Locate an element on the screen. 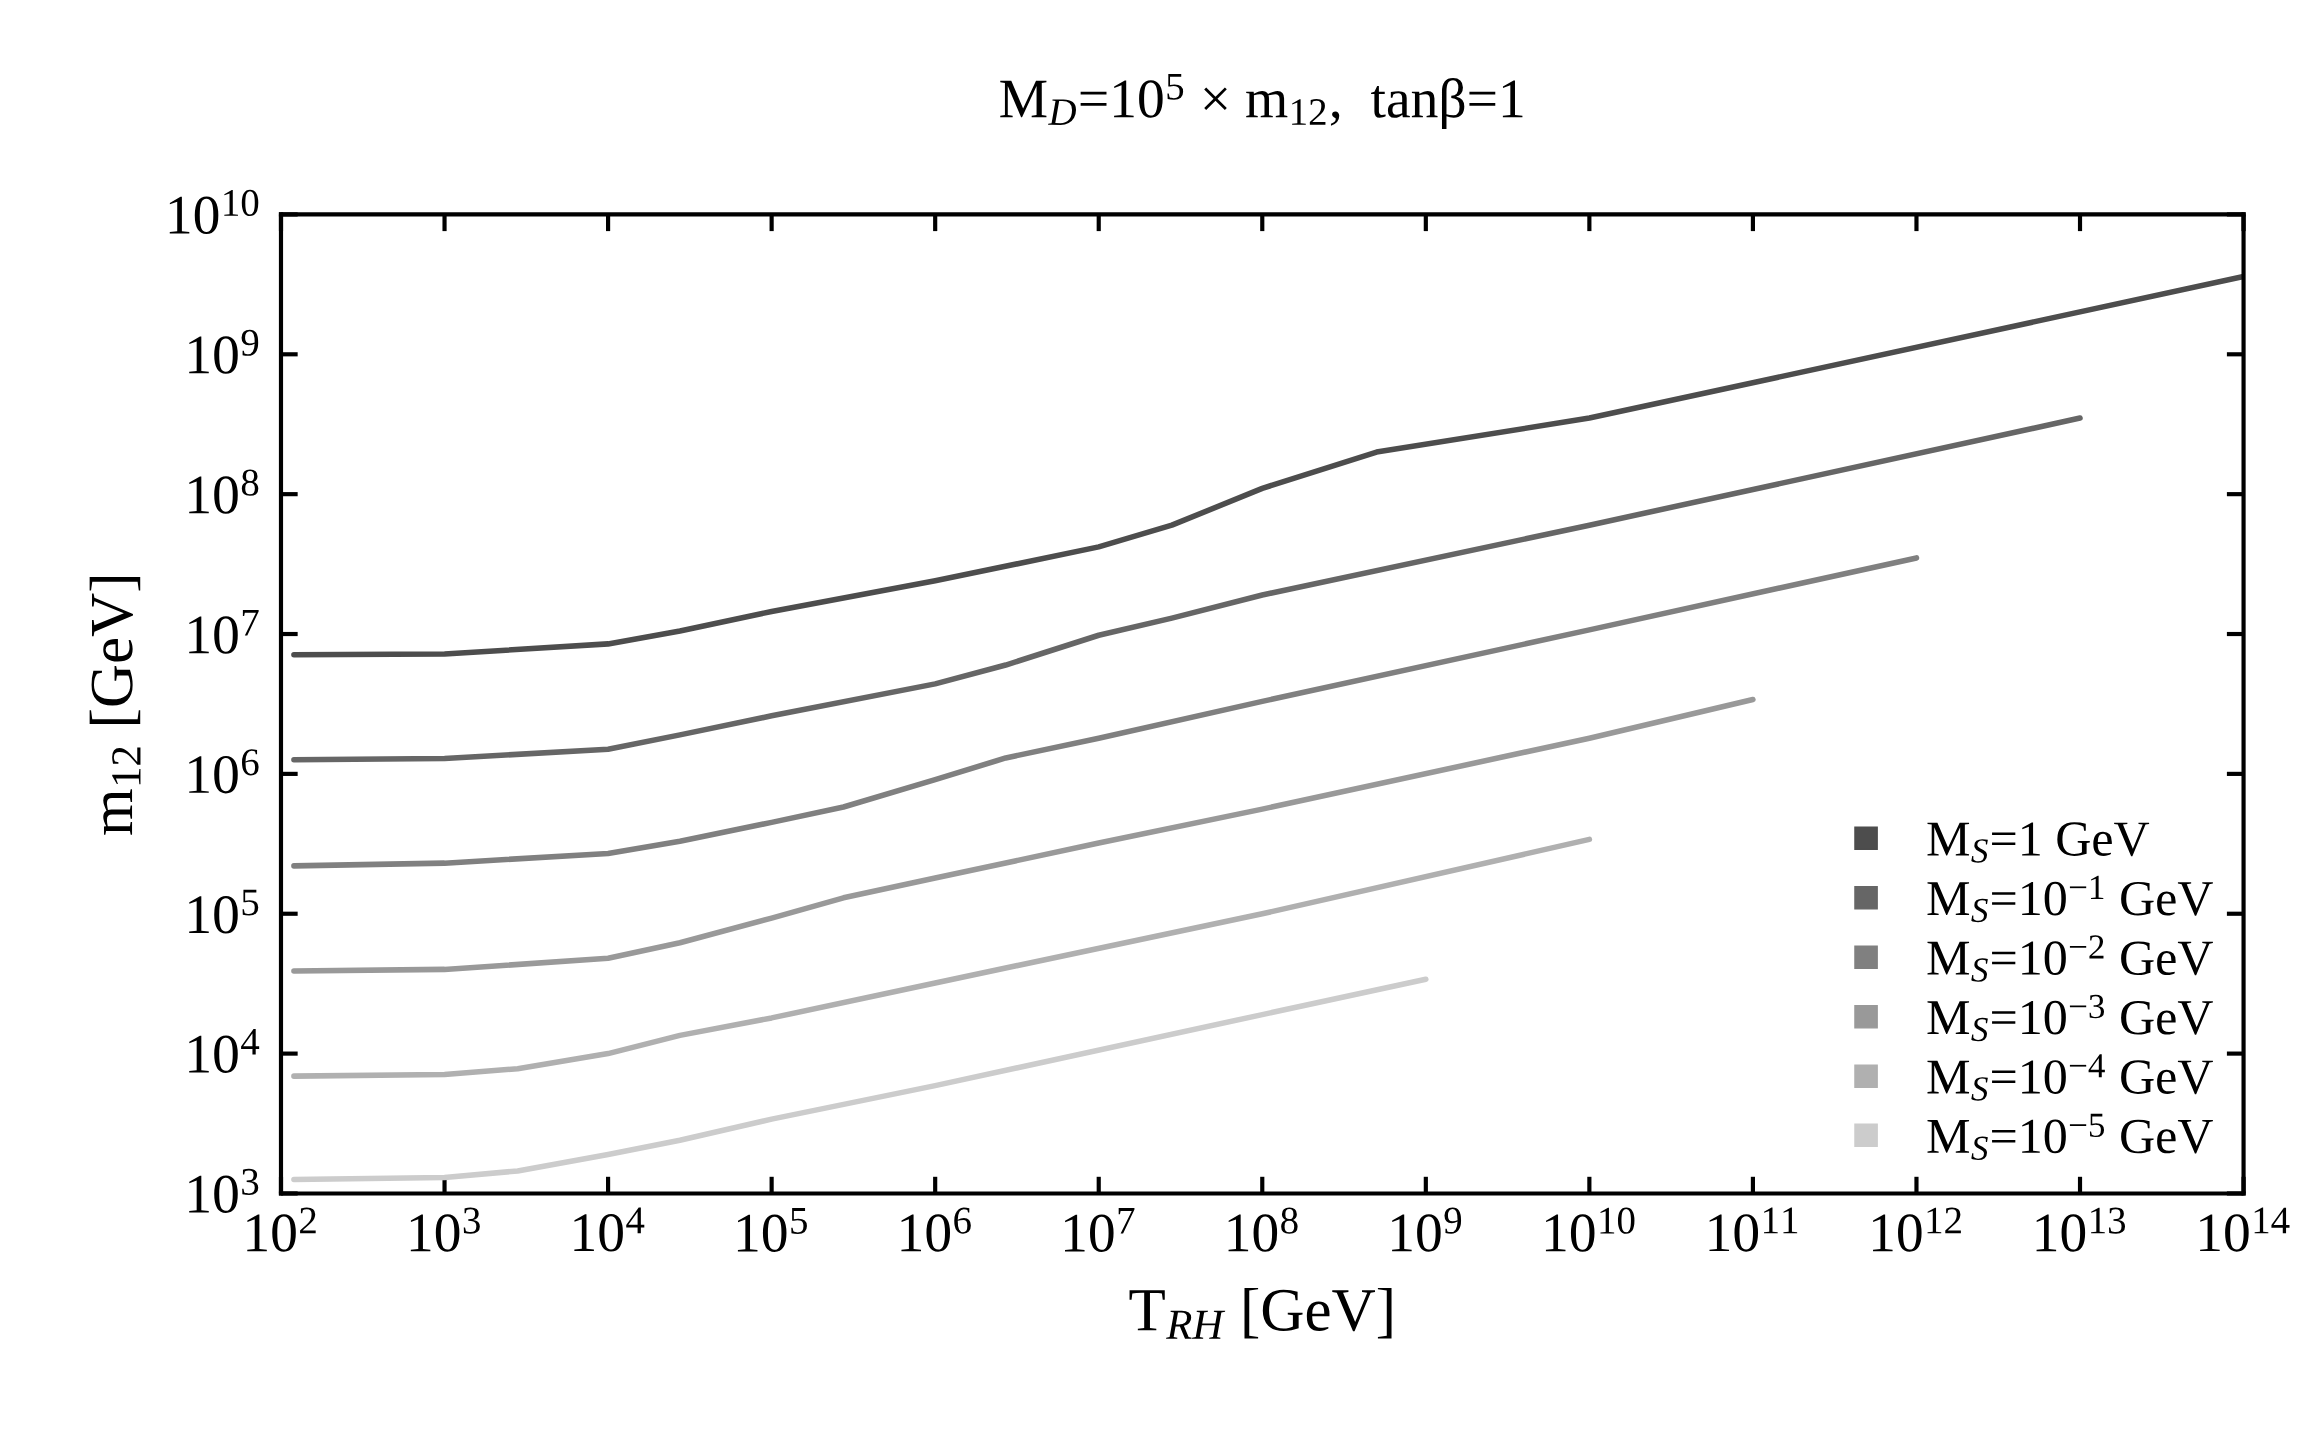 This screenshot has height=1436, width=2319. x-tick-label: 10$^{13}$ is located at coordinates (2081, 1229).